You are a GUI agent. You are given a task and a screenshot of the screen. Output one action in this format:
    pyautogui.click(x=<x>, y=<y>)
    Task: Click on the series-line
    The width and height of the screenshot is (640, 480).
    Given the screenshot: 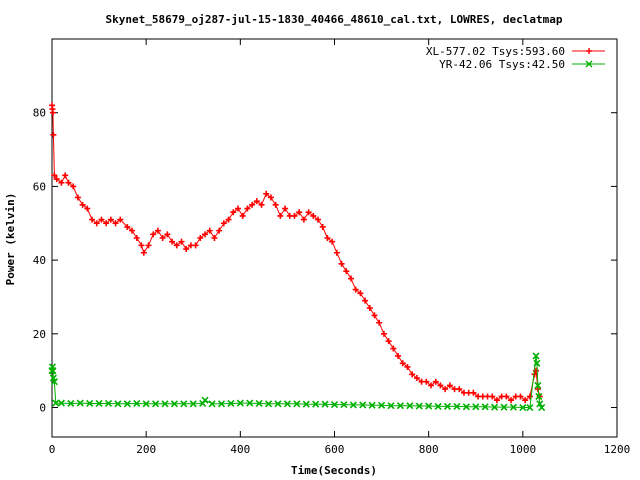 What is the action you would take?
    pyautogui.click(x=297, y=381)
    